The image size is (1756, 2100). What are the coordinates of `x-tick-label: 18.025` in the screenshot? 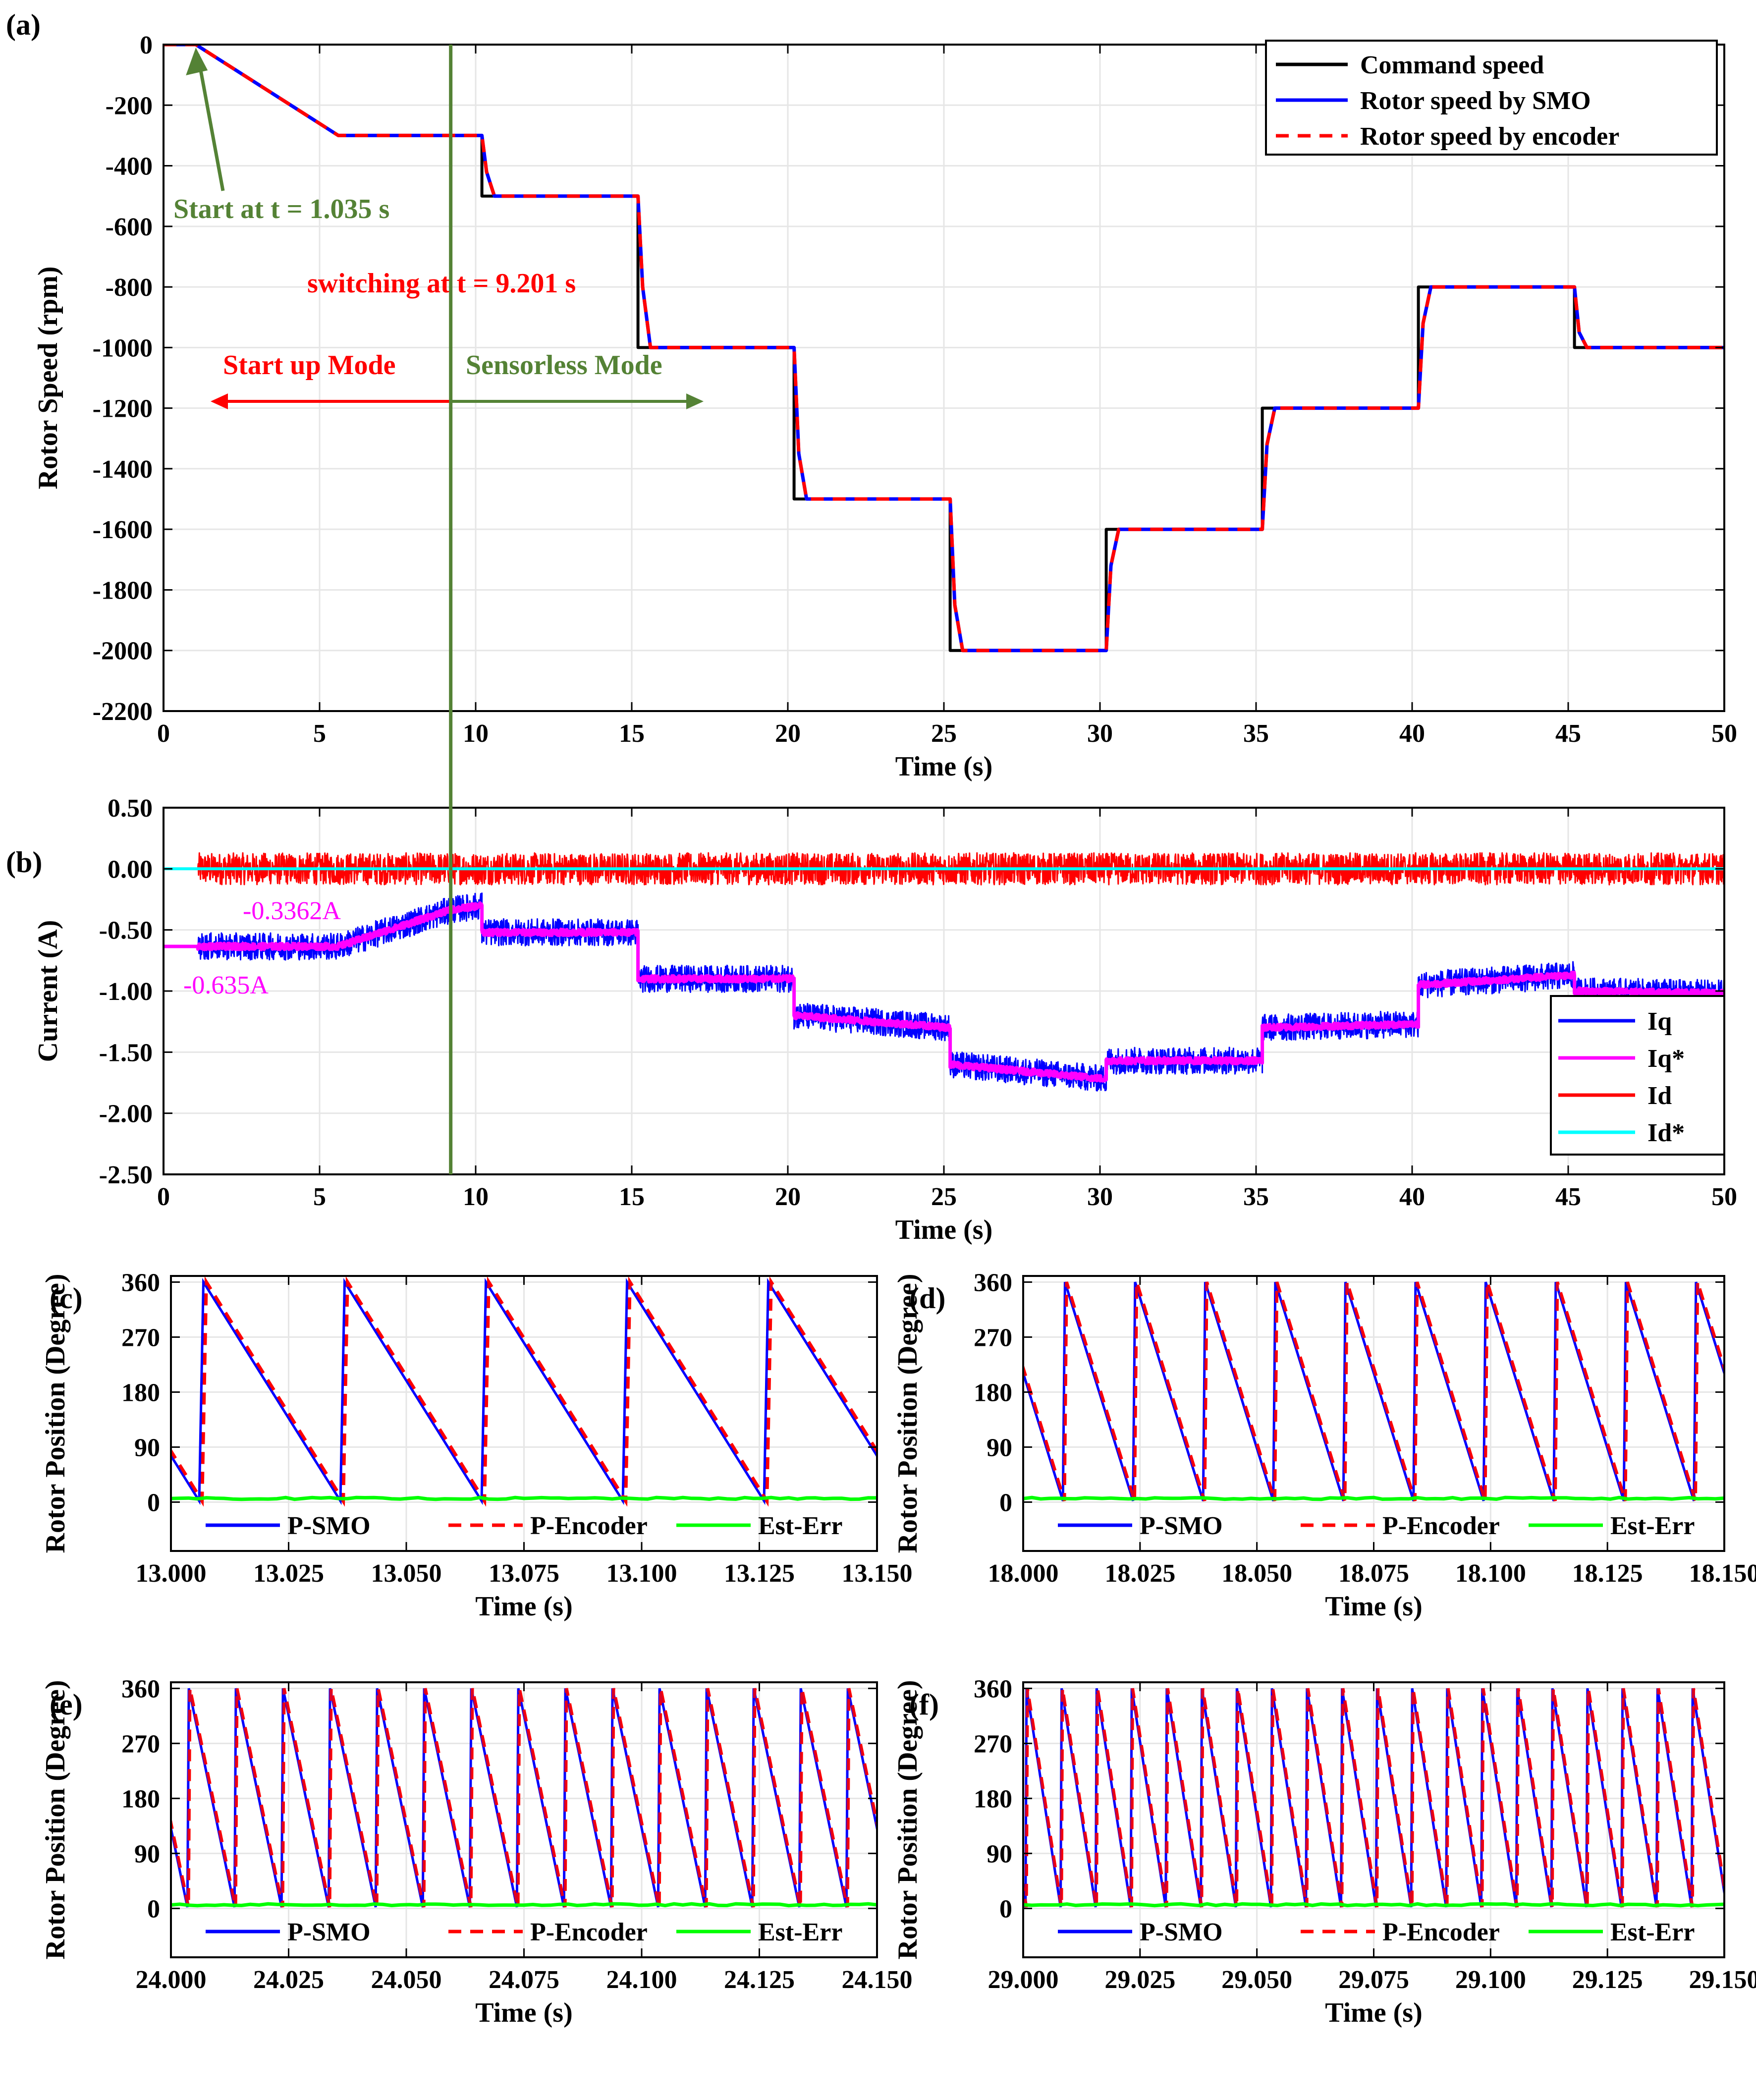 It's located at (1139, 1573).